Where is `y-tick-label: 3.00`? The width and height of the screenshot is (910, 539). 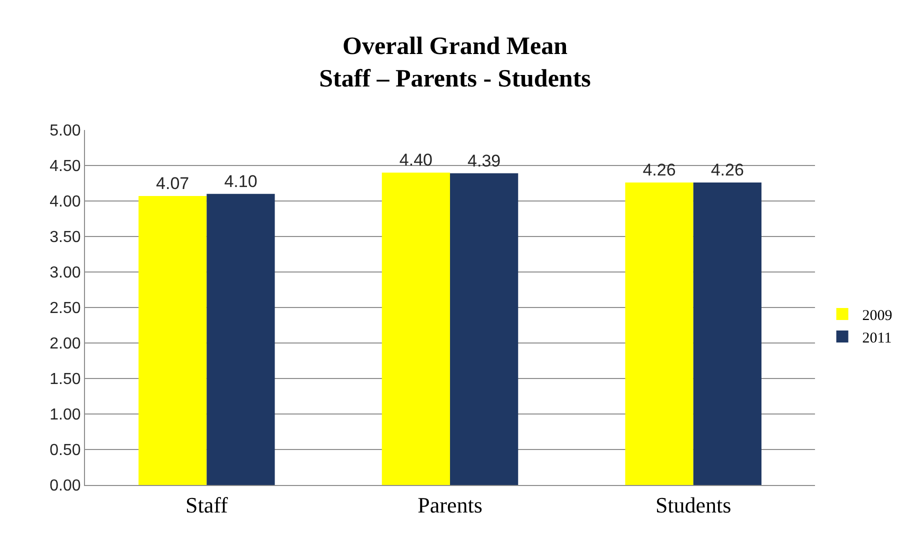
y-tick-label: 3.00 is located at coordinates (65, 273).